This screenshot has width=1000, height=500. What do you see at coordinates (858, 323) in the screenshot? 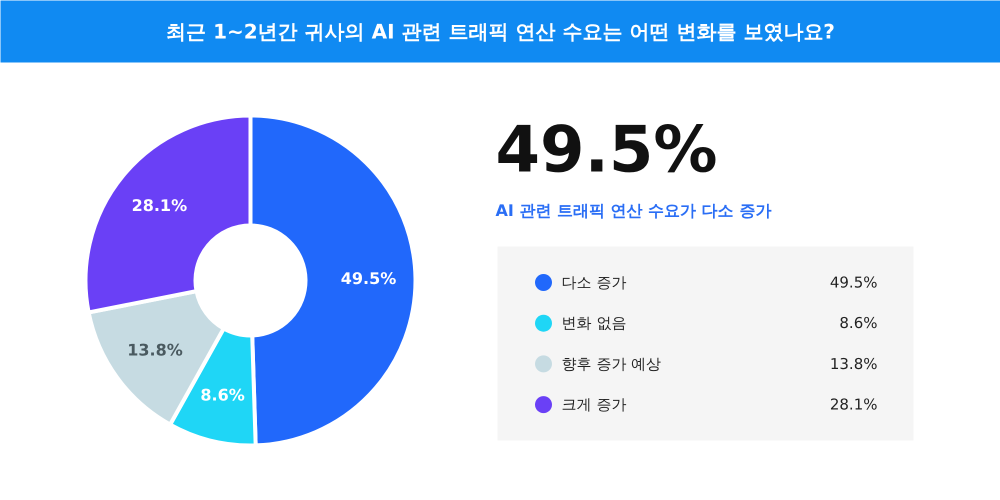
I see `text: 8.6%` at bounding box center [858, 323].